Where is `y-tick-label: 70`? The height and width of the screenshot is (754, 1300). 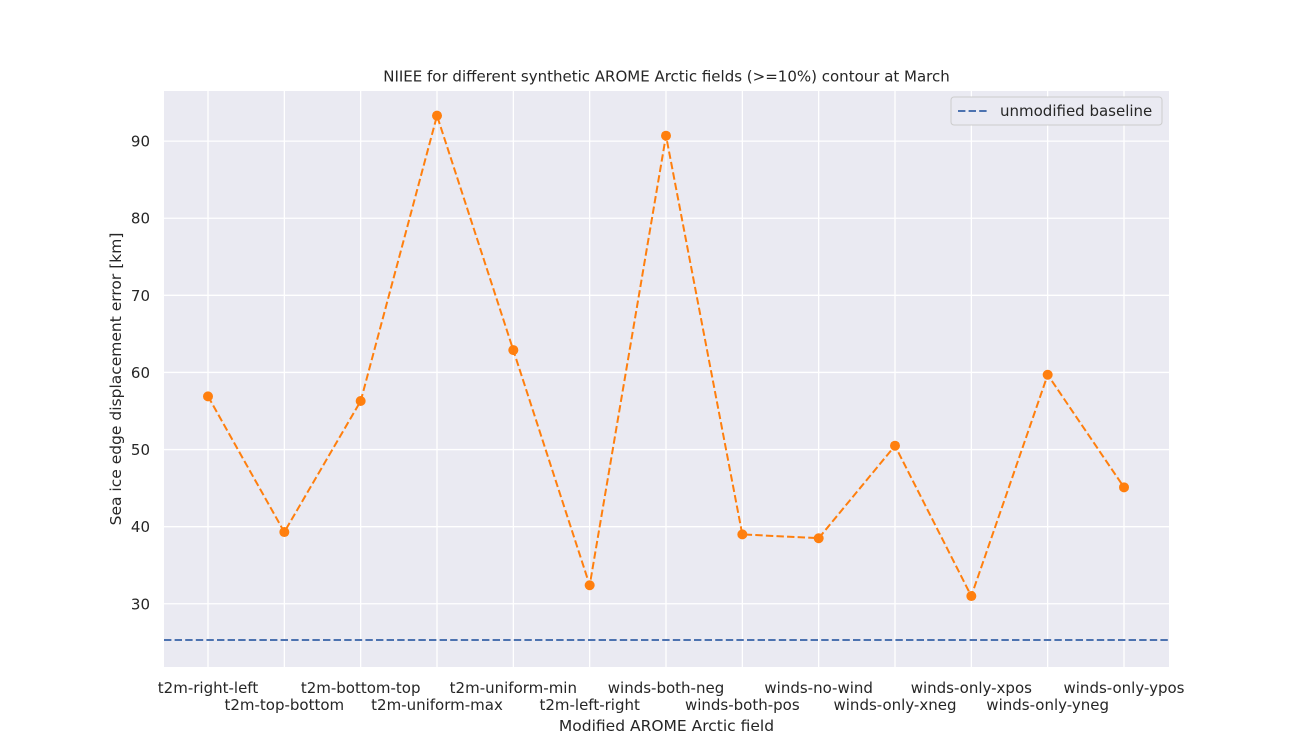 y-tick-label: 70 is located at coordinates (140, 296).